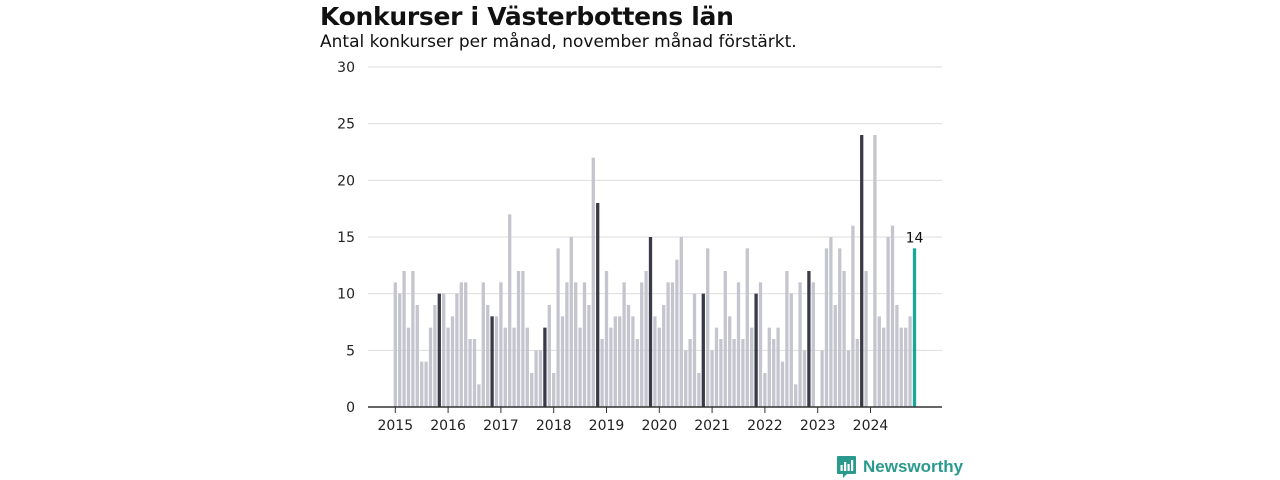 This screenshot has height=480, width=1280. Describe the element at coordinates (346, 125) in the screenshot. I see `y-tick-label: 25` at that location.